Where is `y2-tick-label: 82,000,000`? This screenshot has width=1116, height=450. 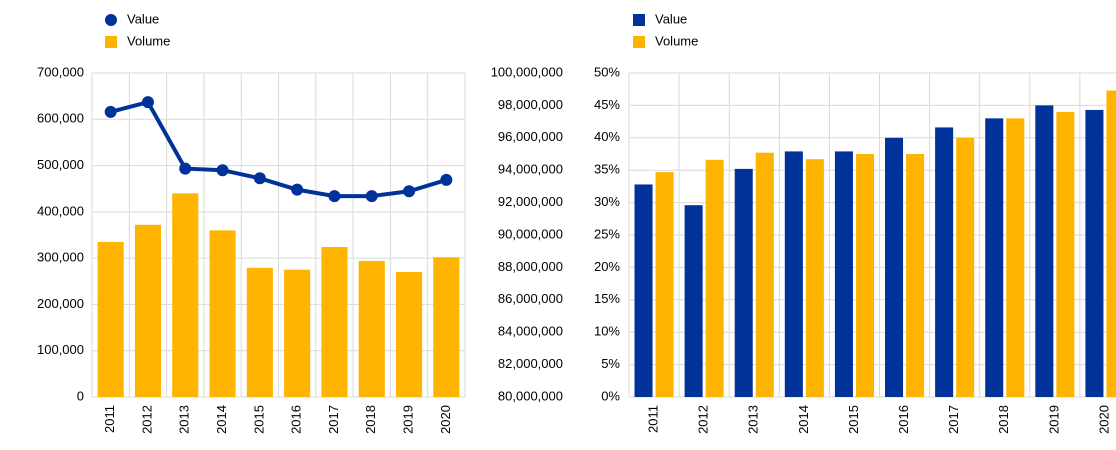 y2-tick-label: 82,000,000 is located at coordinates (530, 363).